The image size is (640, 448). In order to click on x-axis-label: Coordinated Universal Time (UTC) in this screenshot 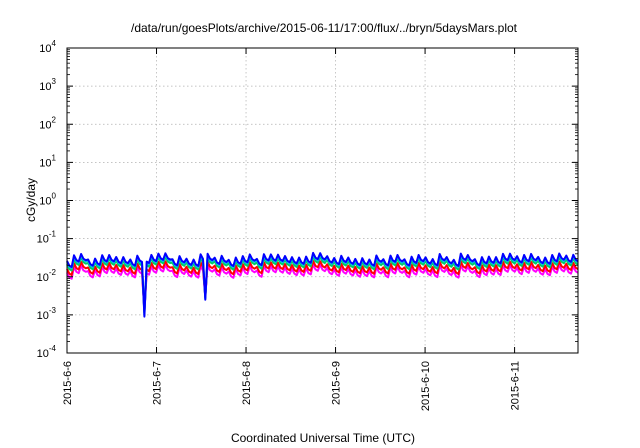, I will do `click(323, 438)`.